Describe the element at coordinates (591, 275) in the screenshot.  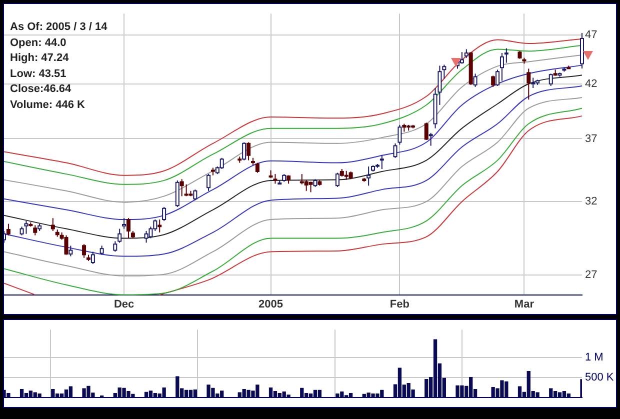
I see `y-tick-label: 27` at that location.